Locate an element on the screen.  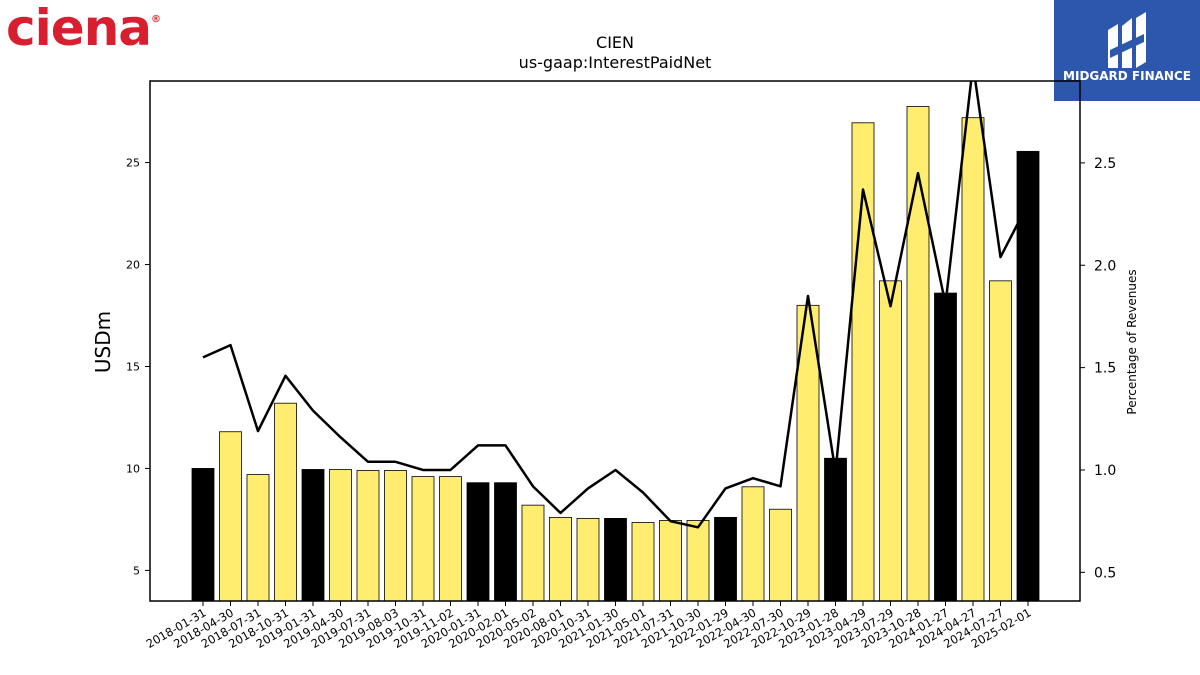
y2-axis-label: Percentage of Revenues is located at coordinates (1132, 341).